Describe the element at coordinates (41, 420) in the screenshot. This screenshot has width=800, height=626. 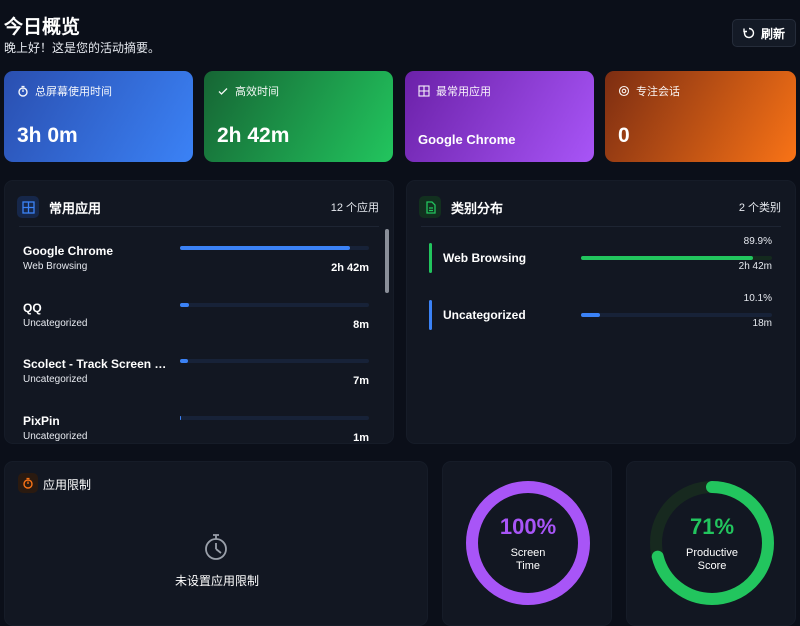
I see `app-name: PixPin` at that location.